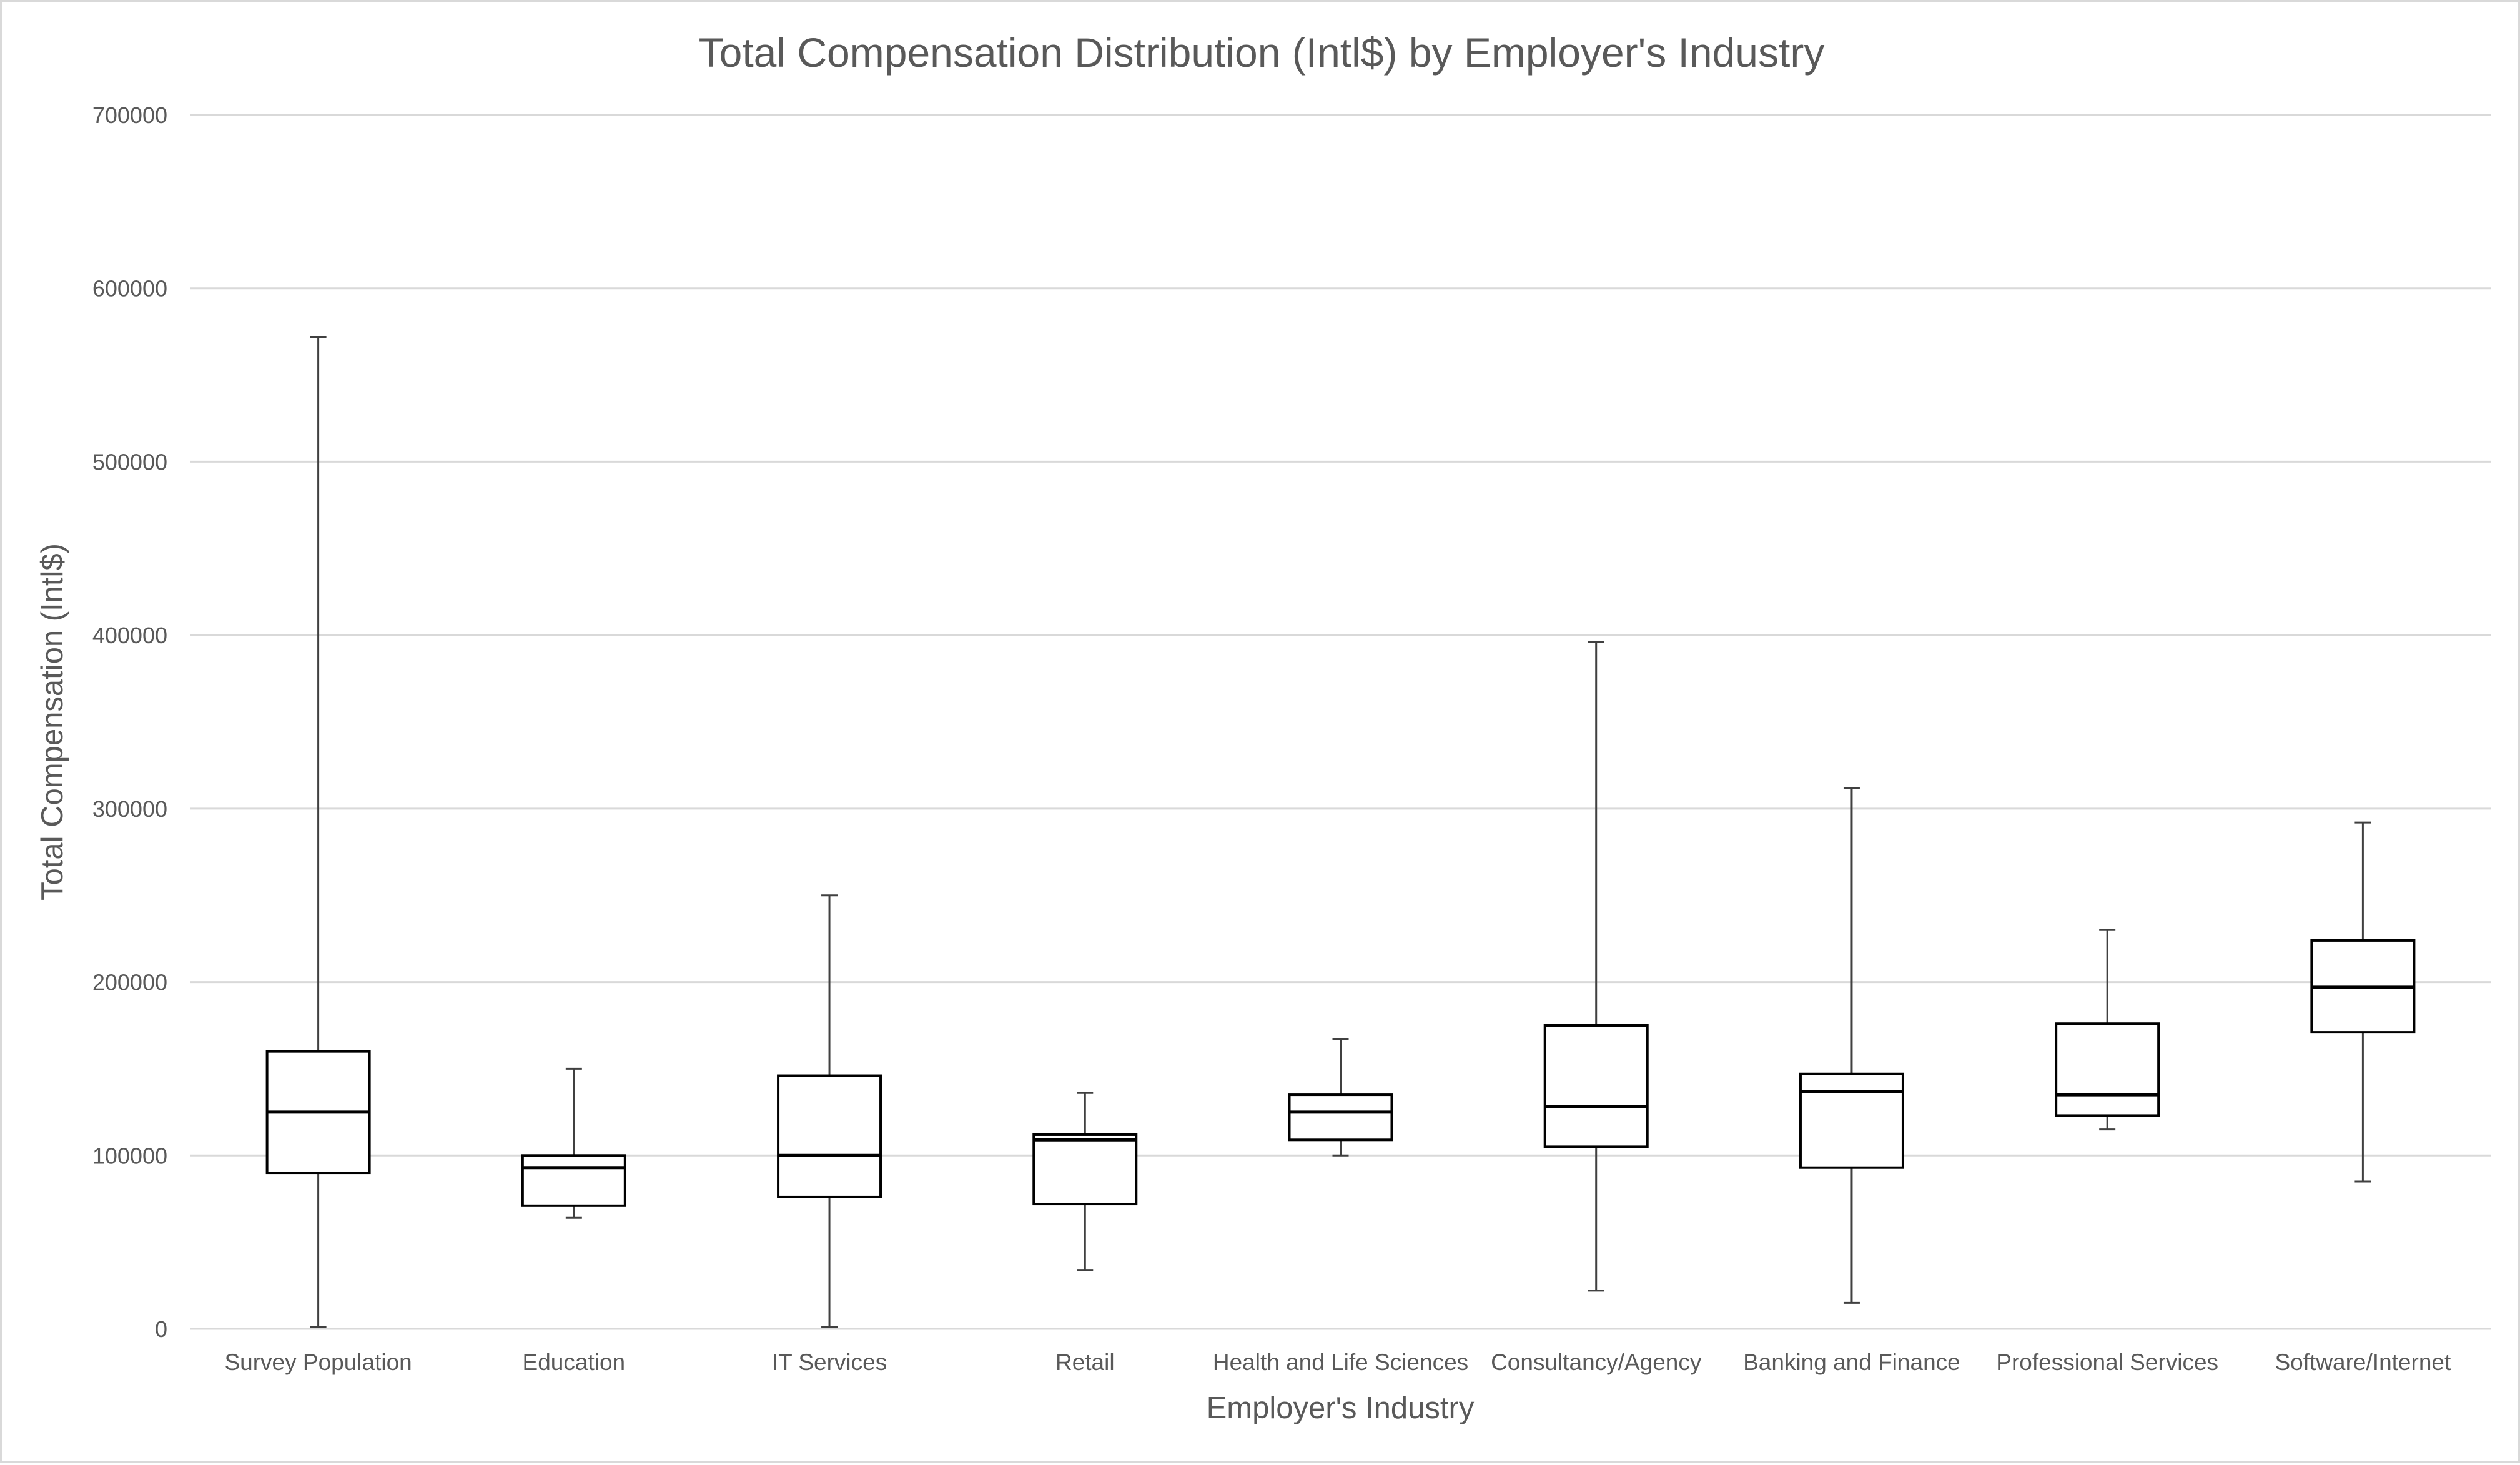  What do you see at coordinates (130, 1155) in the screenshot?
I see `y-tick-label: 100000` at bounding box center [130, 1155].